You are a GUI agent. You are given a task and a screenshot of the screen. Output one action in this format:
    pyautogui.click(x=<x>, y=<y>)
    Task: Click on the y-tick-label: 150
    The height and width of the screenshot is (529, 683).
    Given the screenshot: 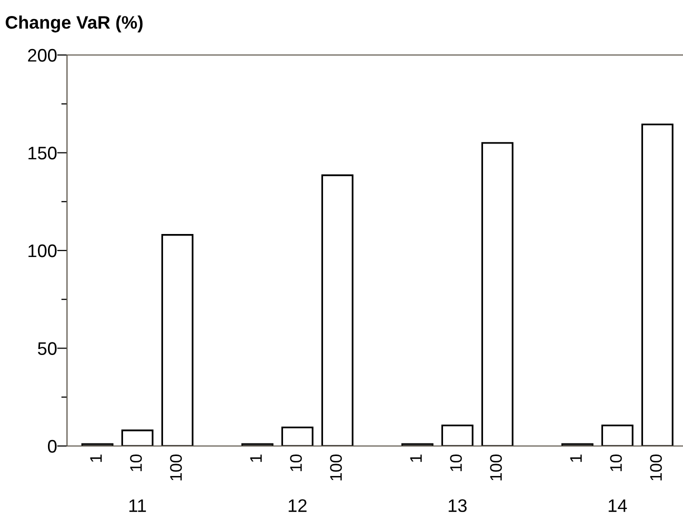 What is the action you would take?
    pyautogui.click(x=42, y=153)
    